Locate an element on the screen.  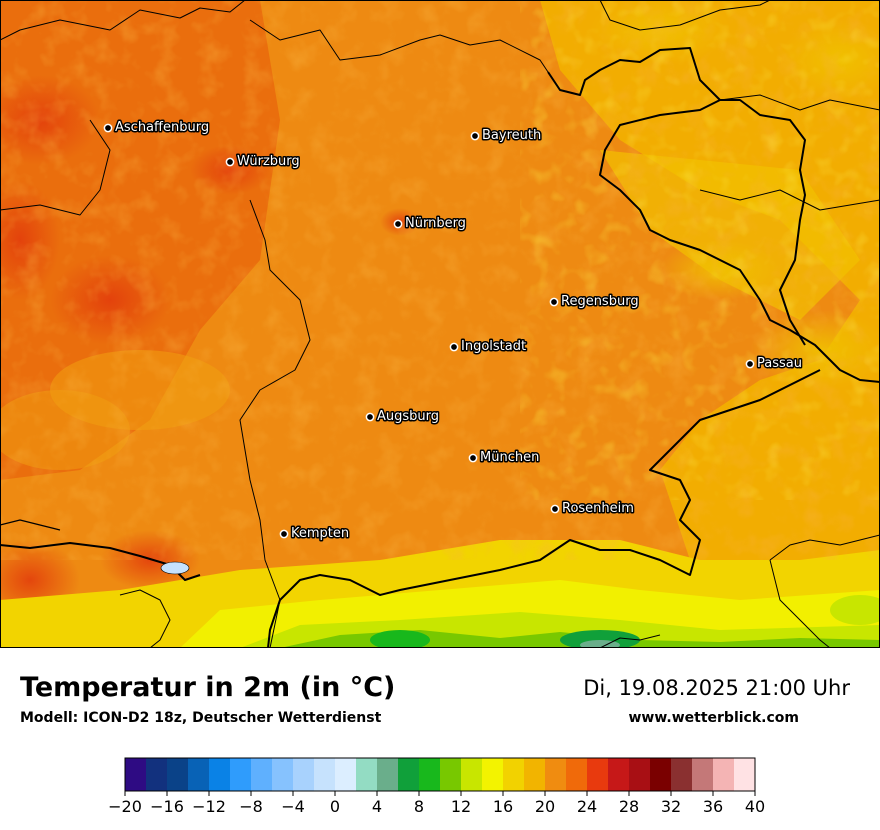
color-legend: −20 −16 −12 −8 −4 0 4 8 12 16 20 24 28 32 36 40 is located at coordinates (436, 786).